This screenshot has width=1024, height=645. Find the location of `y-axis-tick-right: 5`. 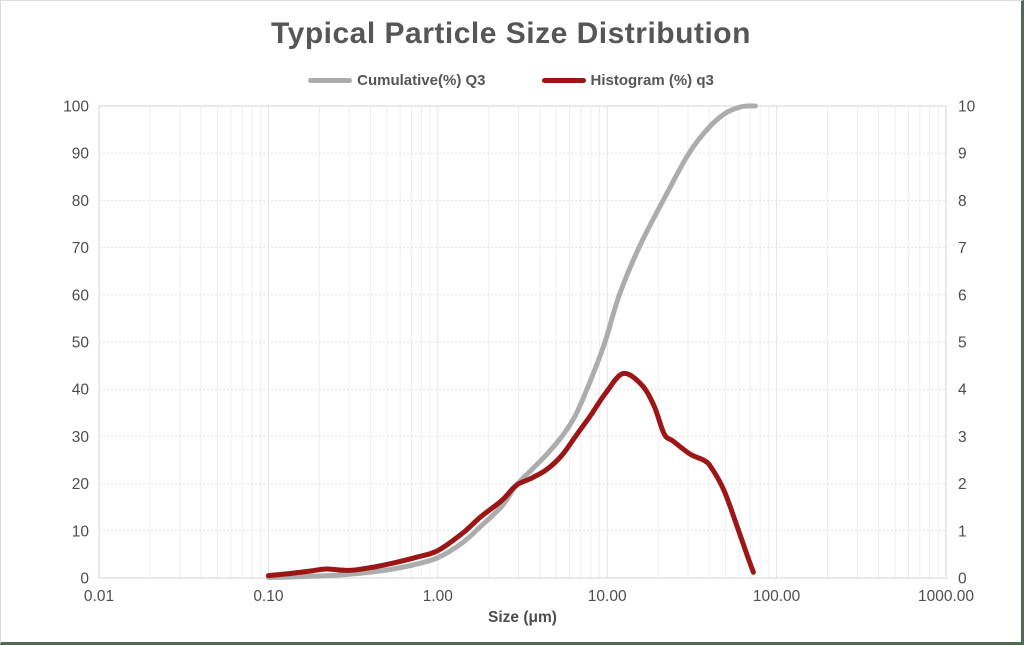

y-axis-tick-right: 5 is located at coordinates (962, 343).